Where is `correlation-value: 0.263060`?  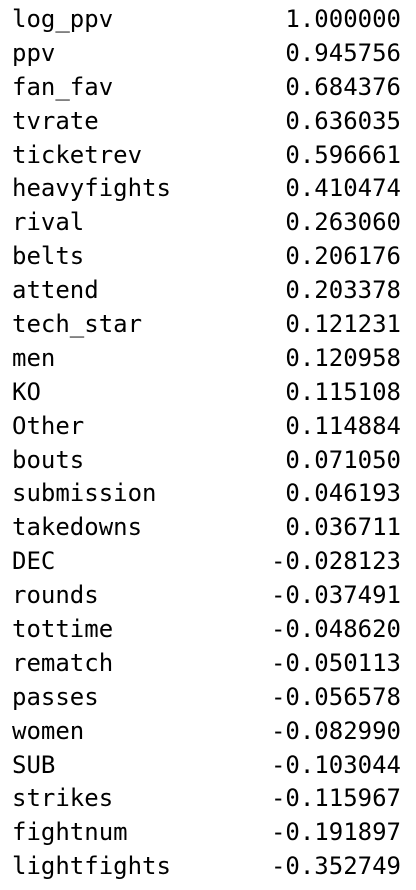 correlation-value: 0.263060 is located at coordinates (343, 222).